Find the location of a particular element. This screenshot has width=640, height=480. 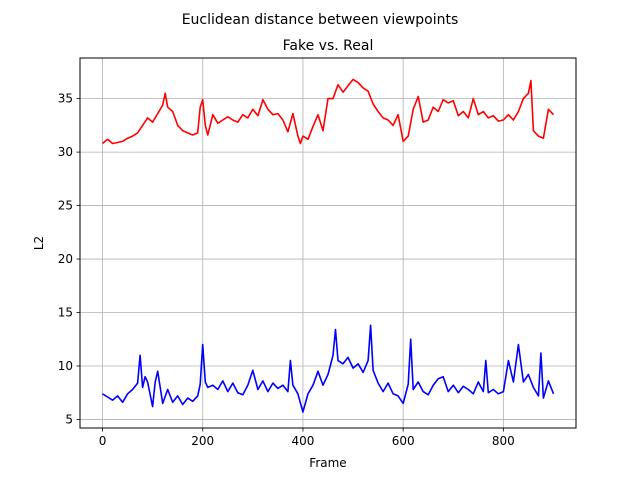

y-tick-label: 5 is located at coordinates (69, 419).